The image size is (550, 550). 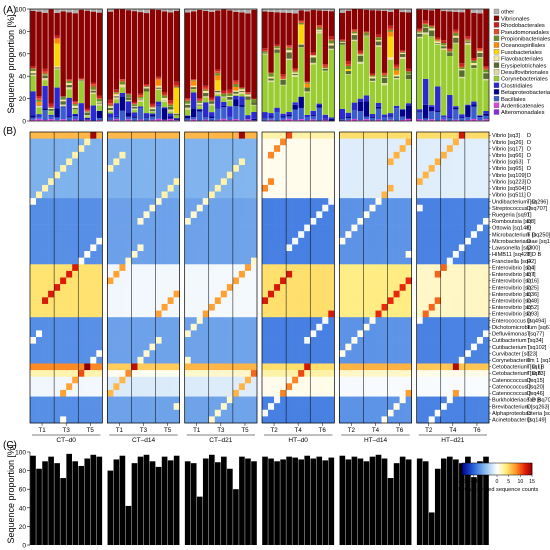 What do you see at coordinates (517, 469) in the screenshot?
I see `colorbar-step` at bounding box center [517, 469].